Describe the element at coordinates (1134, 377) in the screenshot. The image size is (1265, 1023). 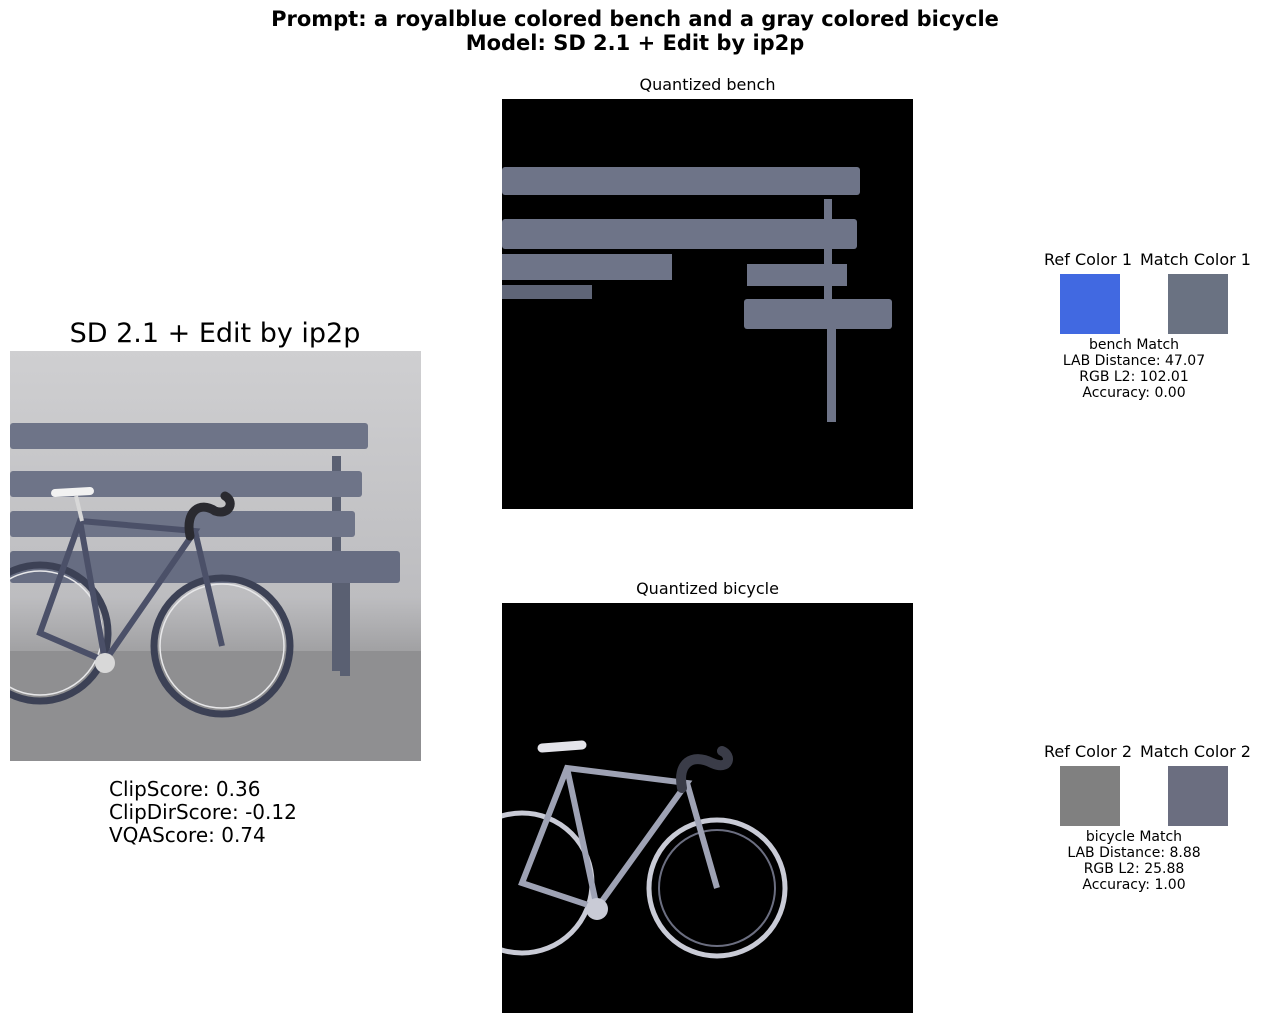
I see `bench-rgb-l2: RGB L2: 102.01` at that location.